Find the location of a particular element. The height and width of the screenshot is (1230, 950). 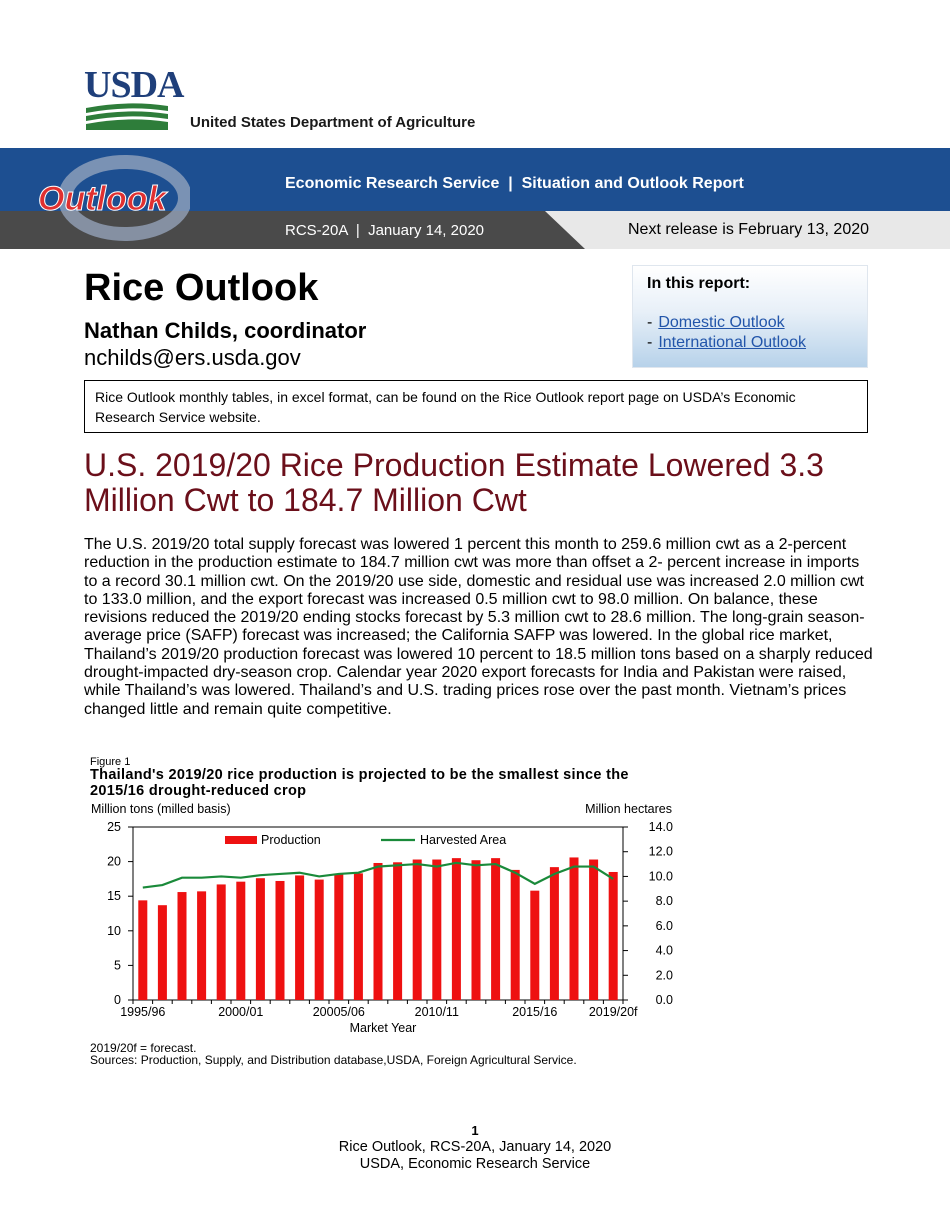

x-tick-label: 2015/16 is located at coordinates (534, 1012).